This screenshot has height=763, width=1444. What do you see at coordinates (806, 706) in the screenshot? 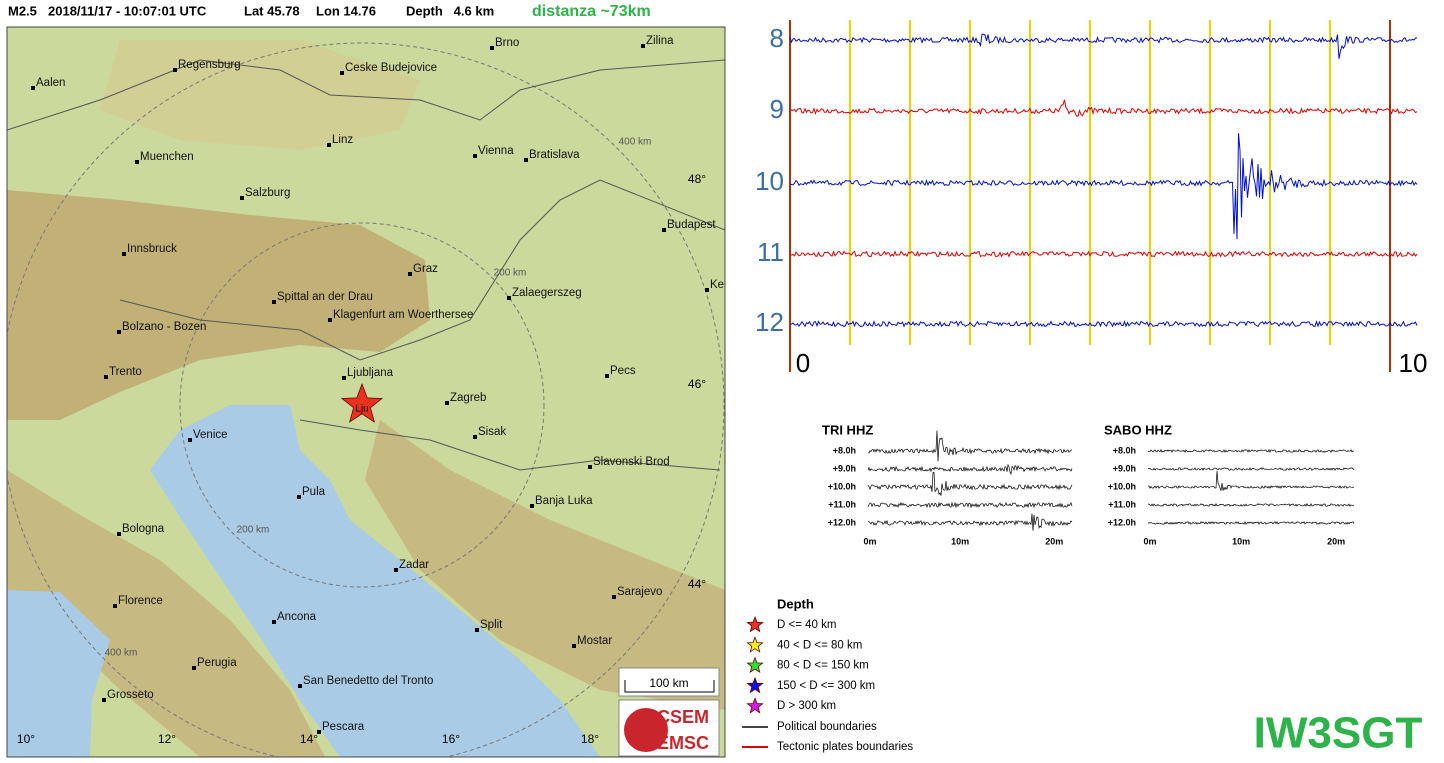
I see `legend-item: D > 300 km` at bounding box center [806, 706].